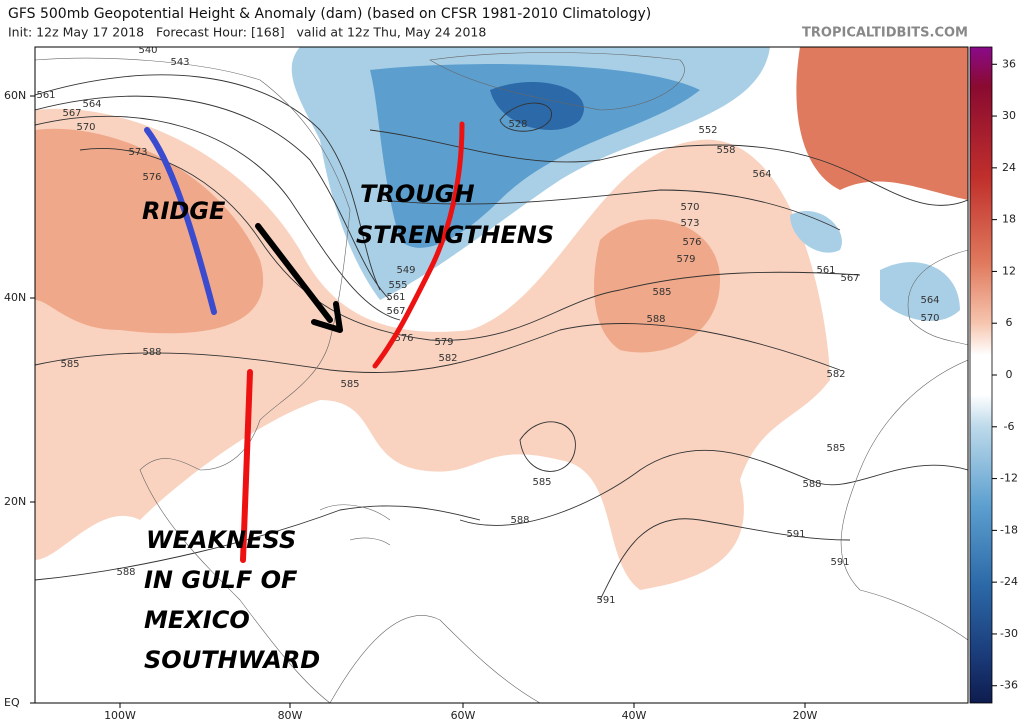 The image size is (1024, 728). I want to click on anomaly-trough-core, so click(537, 105).